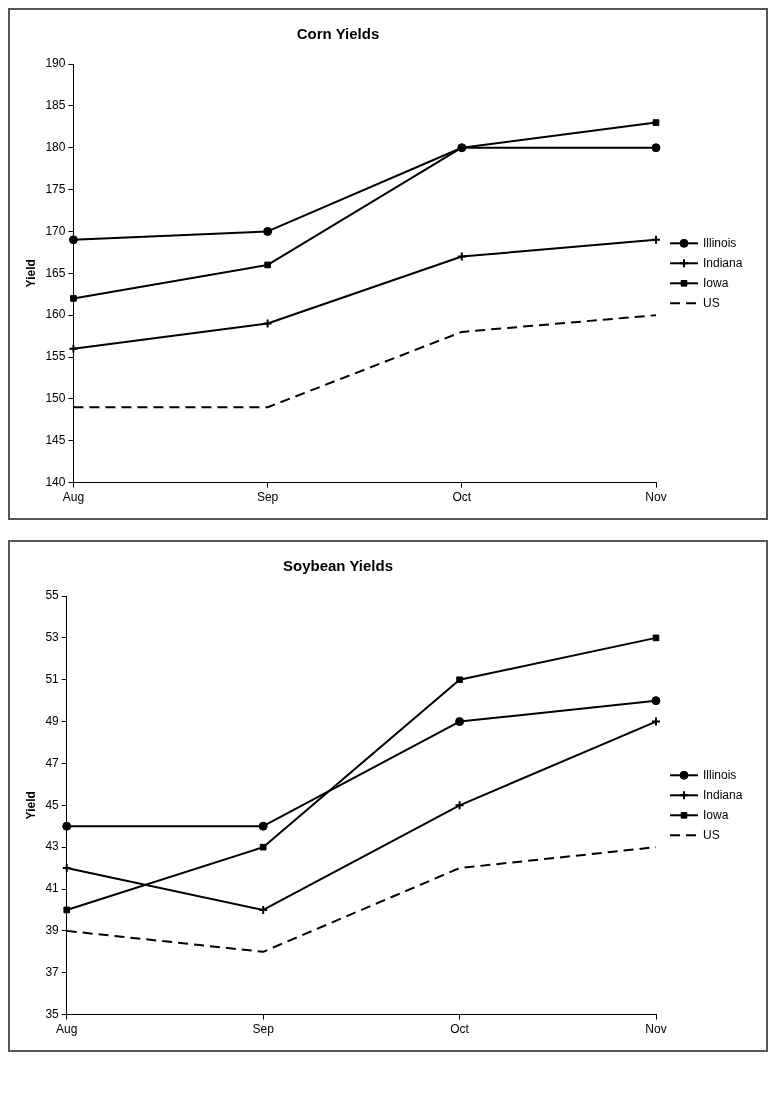 The image size is (776, 1101). Describe the element at coordinates (338, 566) in the screenshot. I see `chart-title: Soybean Yields` at that location.